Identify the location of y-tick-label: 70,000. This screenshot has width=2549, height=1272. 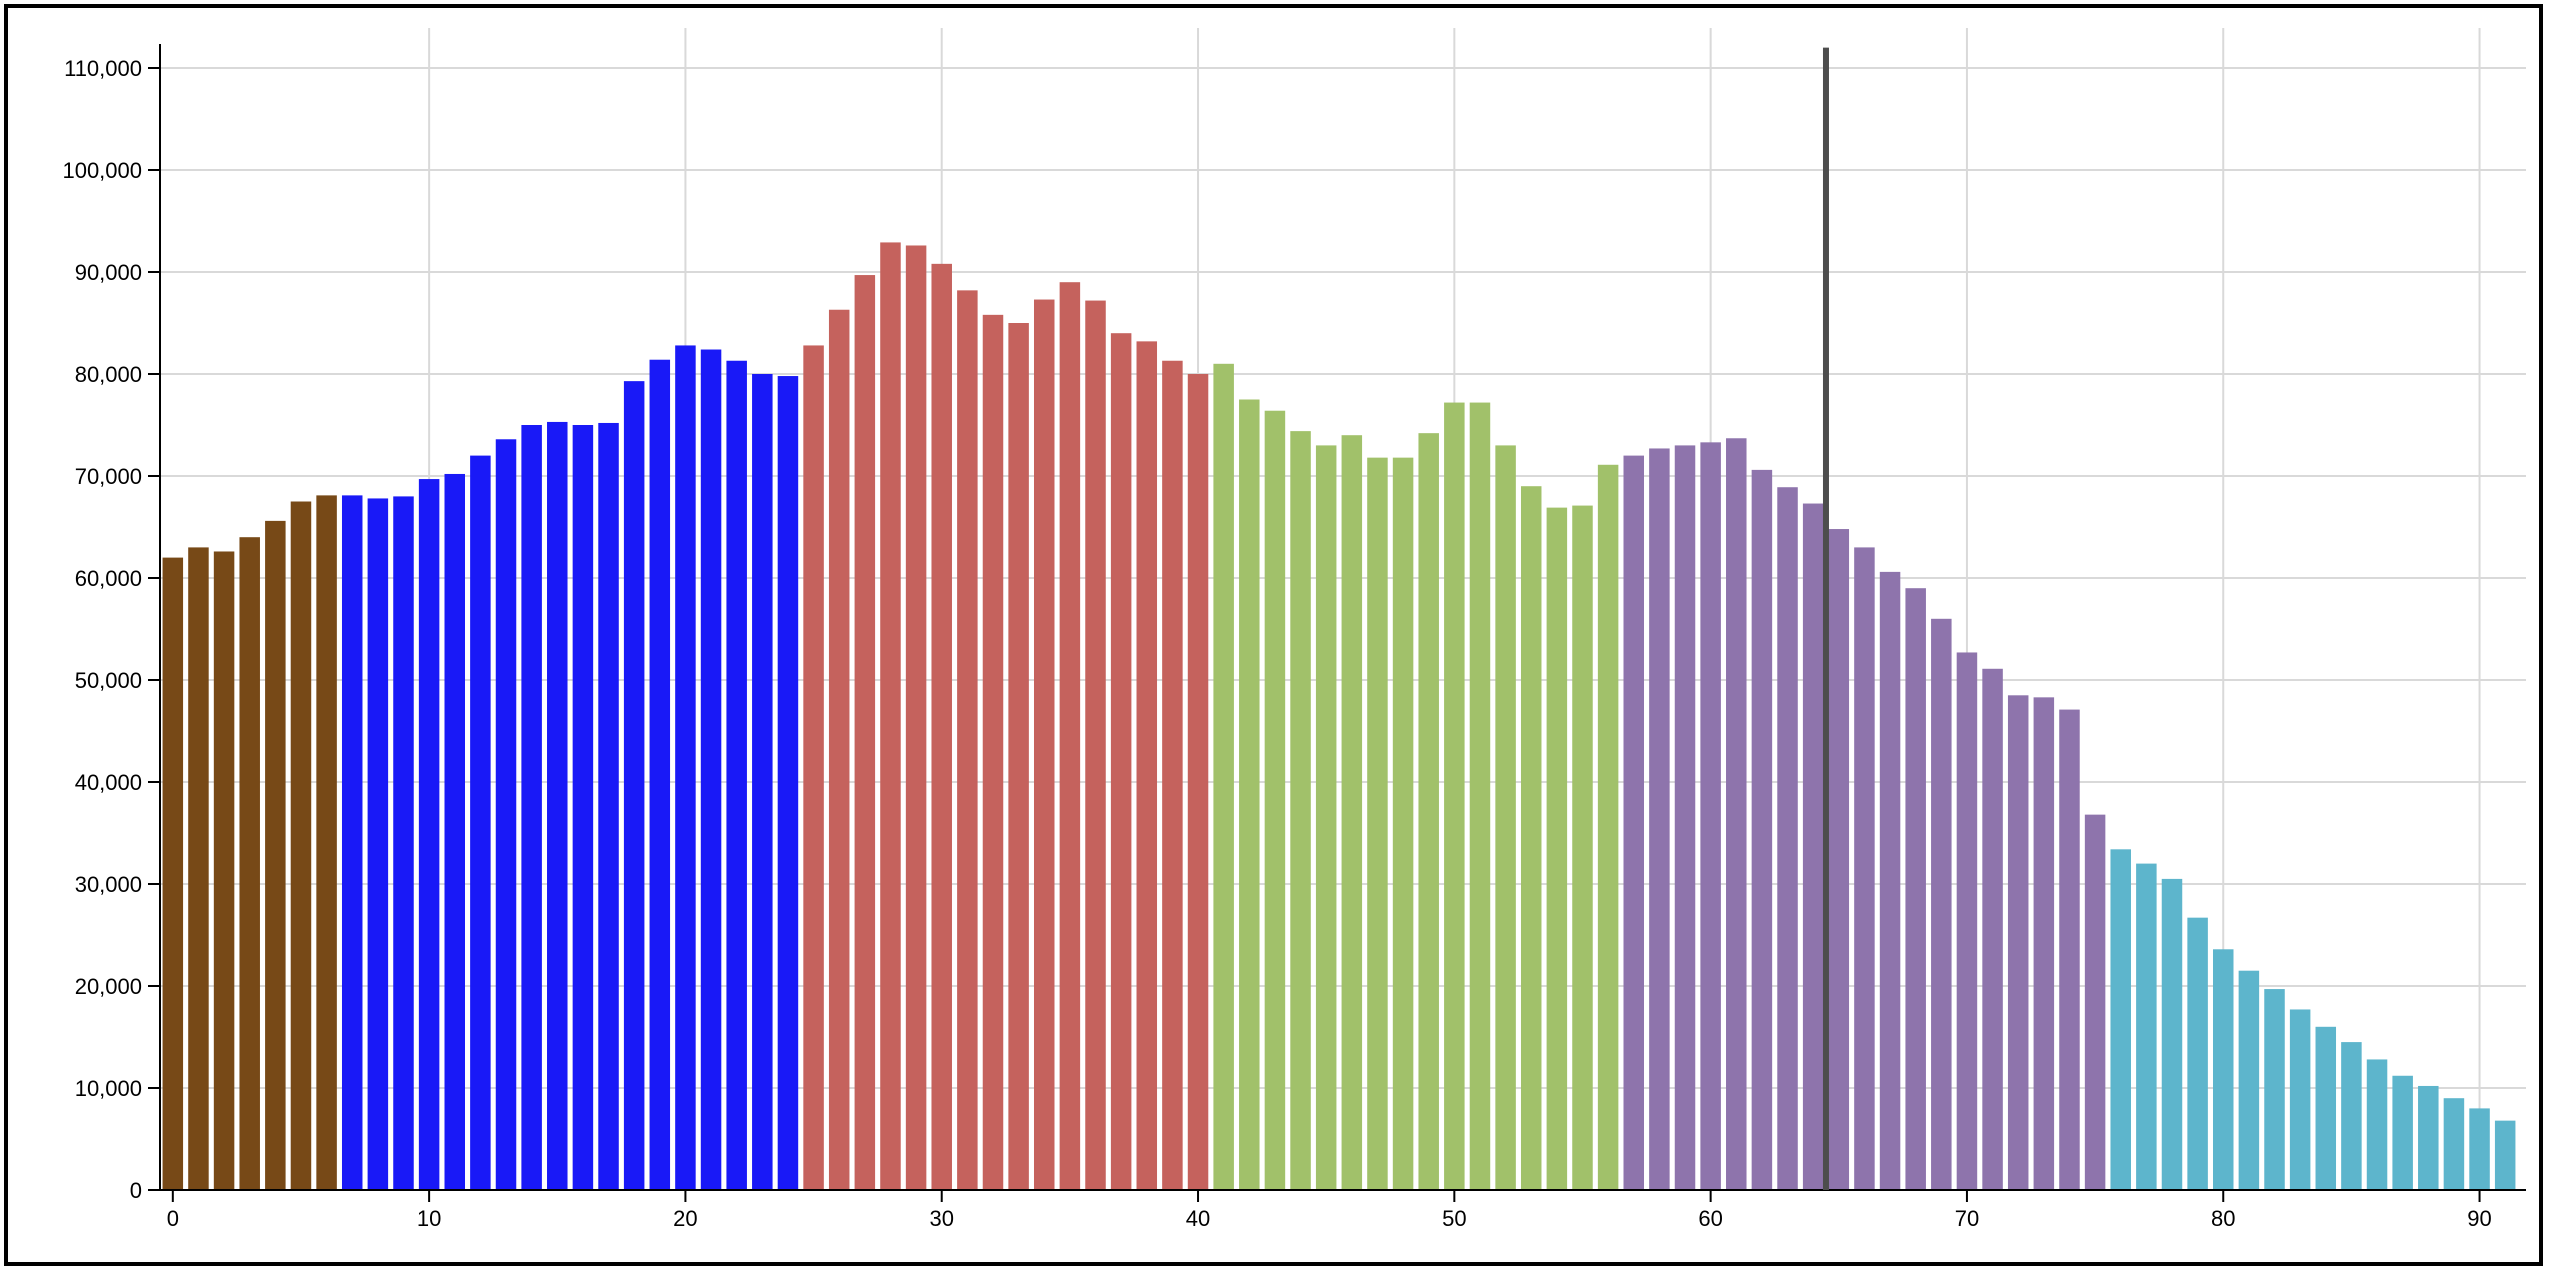
(108, 476).